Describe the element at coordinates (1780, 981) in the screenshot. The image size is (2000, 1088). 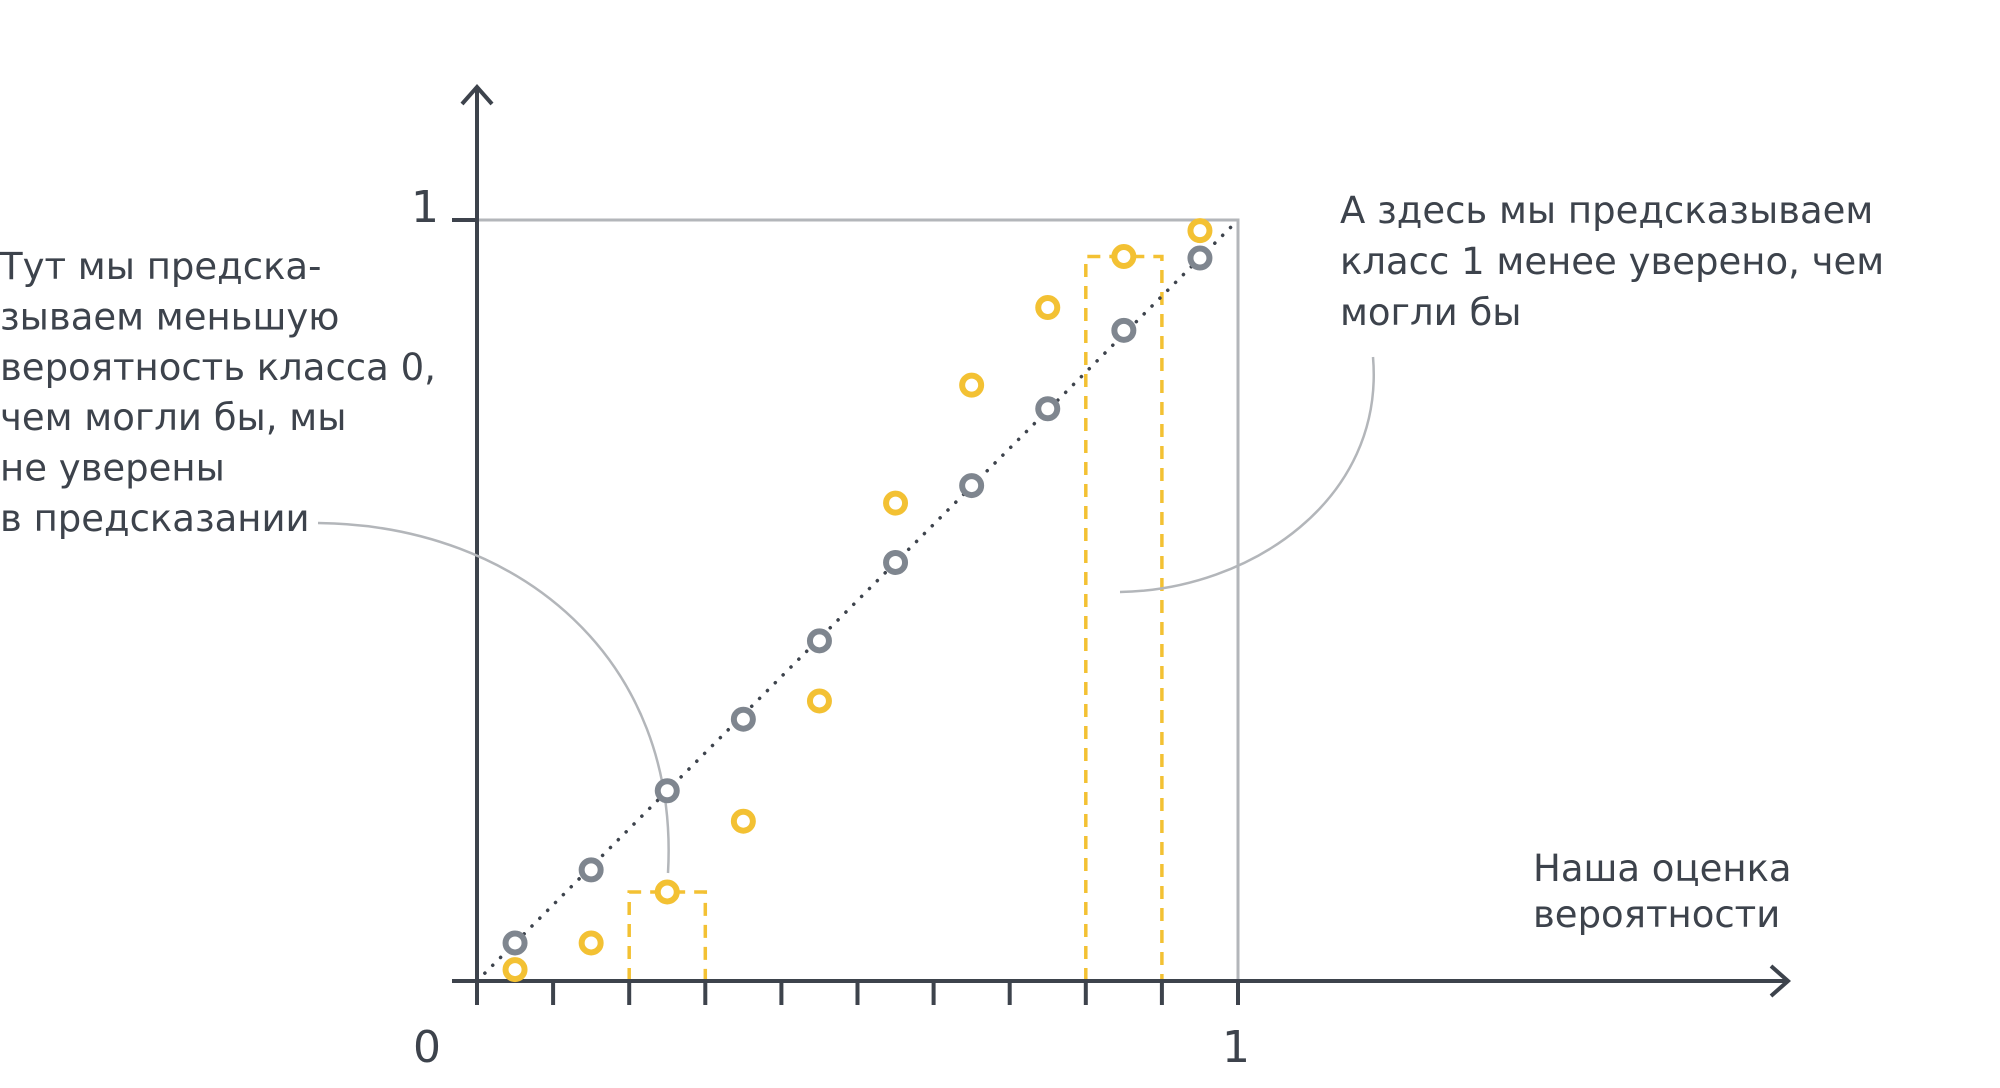
I see `x-axis-arrow` at that location.